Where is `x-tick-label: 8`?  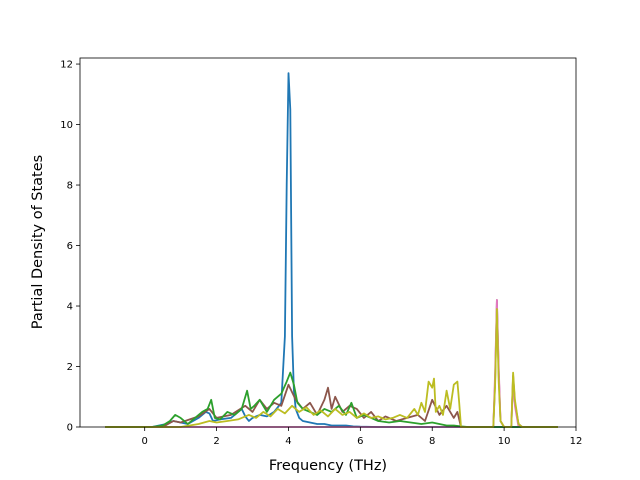 x-tick-label: 8 is located at coordinates (432, 441).